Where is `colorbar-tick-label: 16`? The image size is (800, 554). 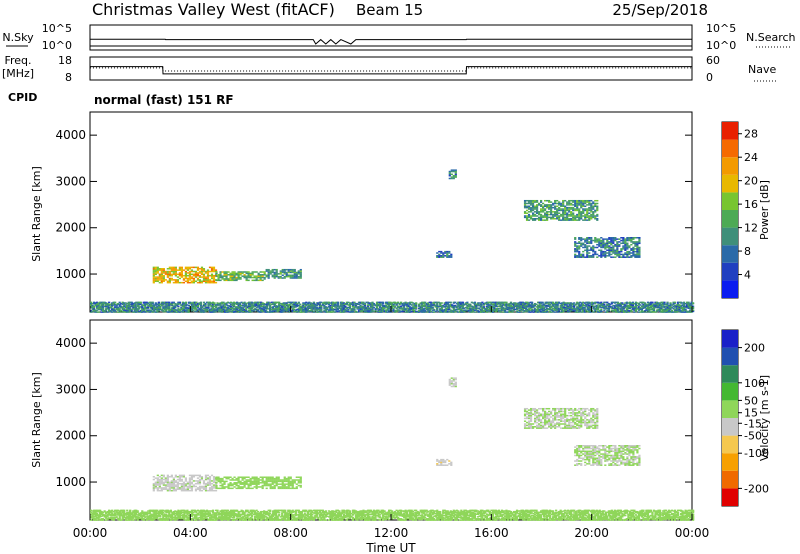
colorbar-tick-label: 16 is located at coordinates (751, 204).